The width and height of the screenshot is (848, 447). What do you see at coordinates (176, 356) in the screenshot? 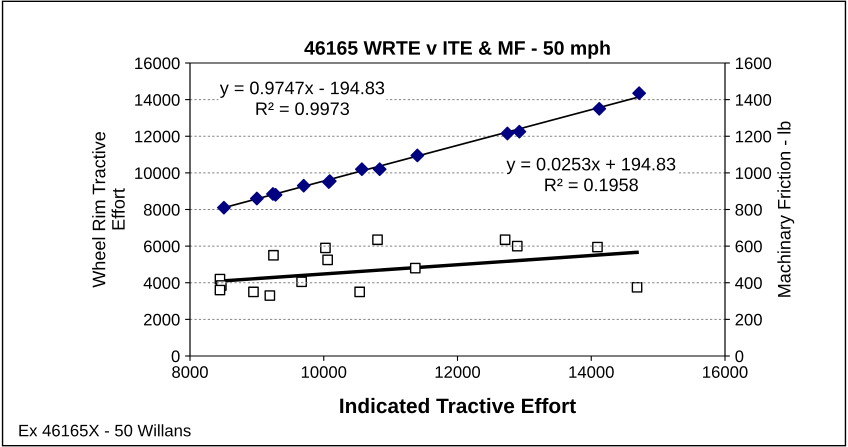
I see `y-tick-label: 0` at bounding box center [176, 356].